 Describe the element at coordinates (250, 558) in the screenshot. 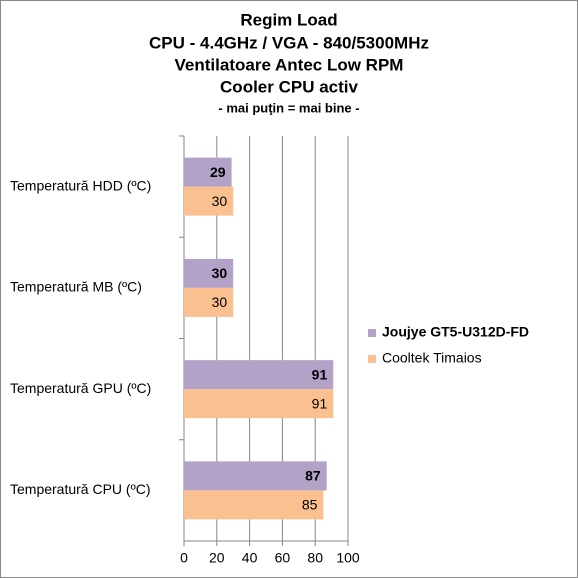

I see `x-tick-label: 40` at that location.